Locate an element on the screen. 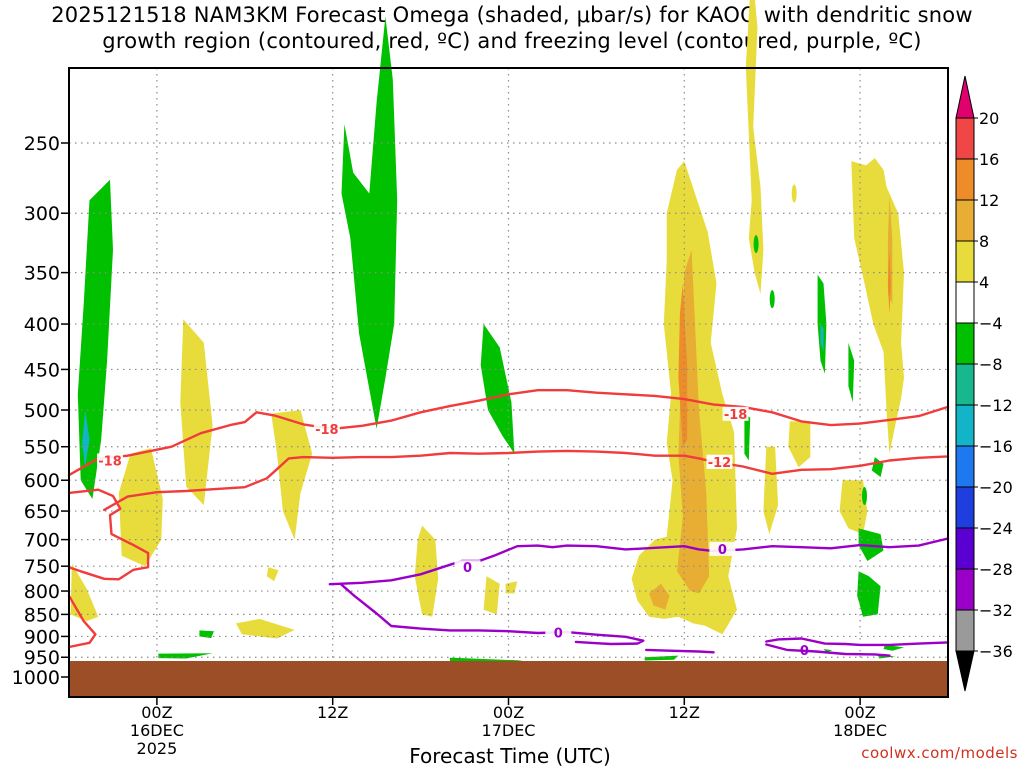 The height and width of the screenshot is (768, 1024). colorbar-label: −32 is located at coordinates (996, 610).